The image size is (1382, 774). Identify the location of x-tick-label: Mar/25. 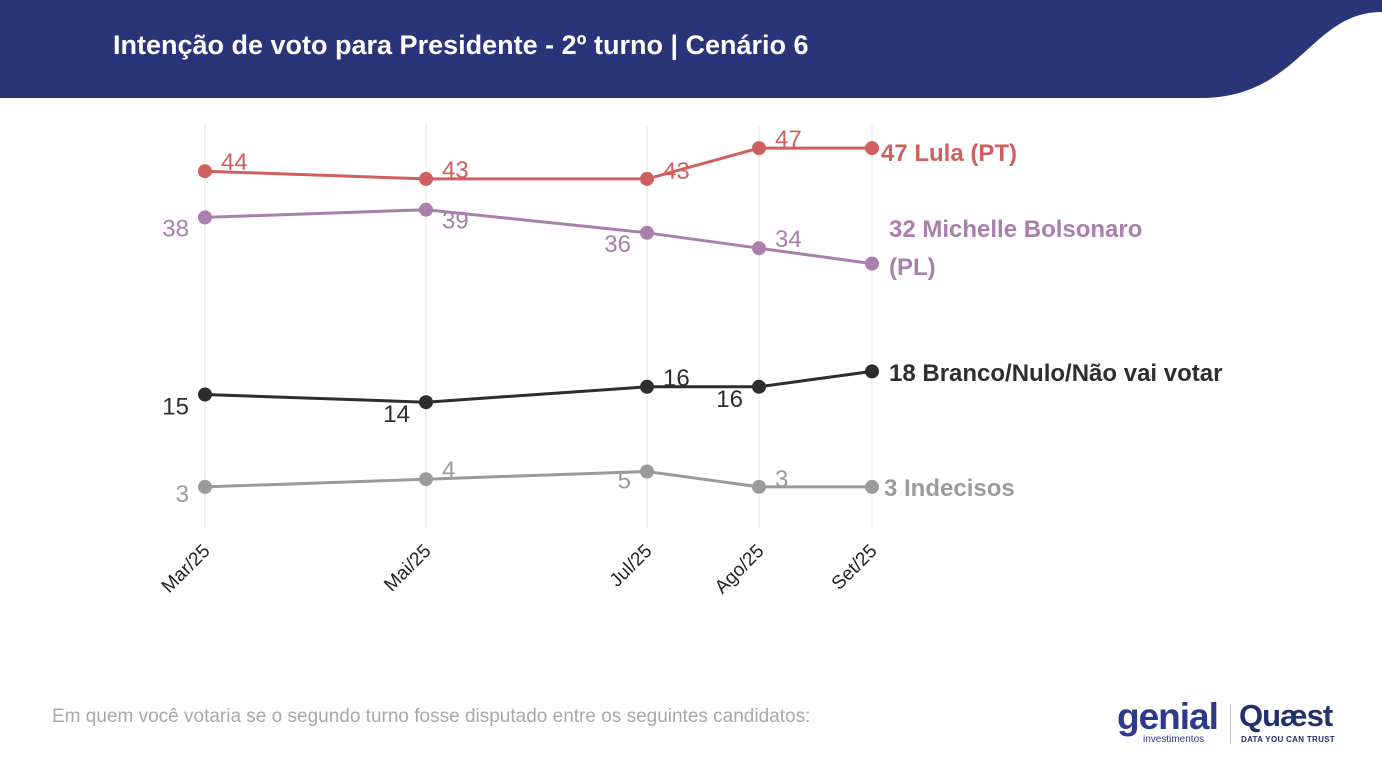
(186, 569).